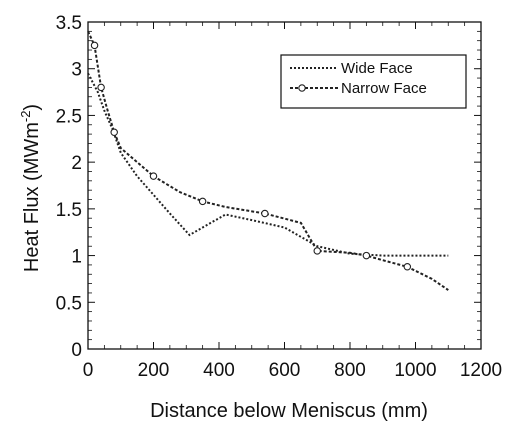 Image resolution: width=514 pixels, height=425 pixels. I want to click on y-axis-title: Heat Flux (MWm-2), so click(30, 188).